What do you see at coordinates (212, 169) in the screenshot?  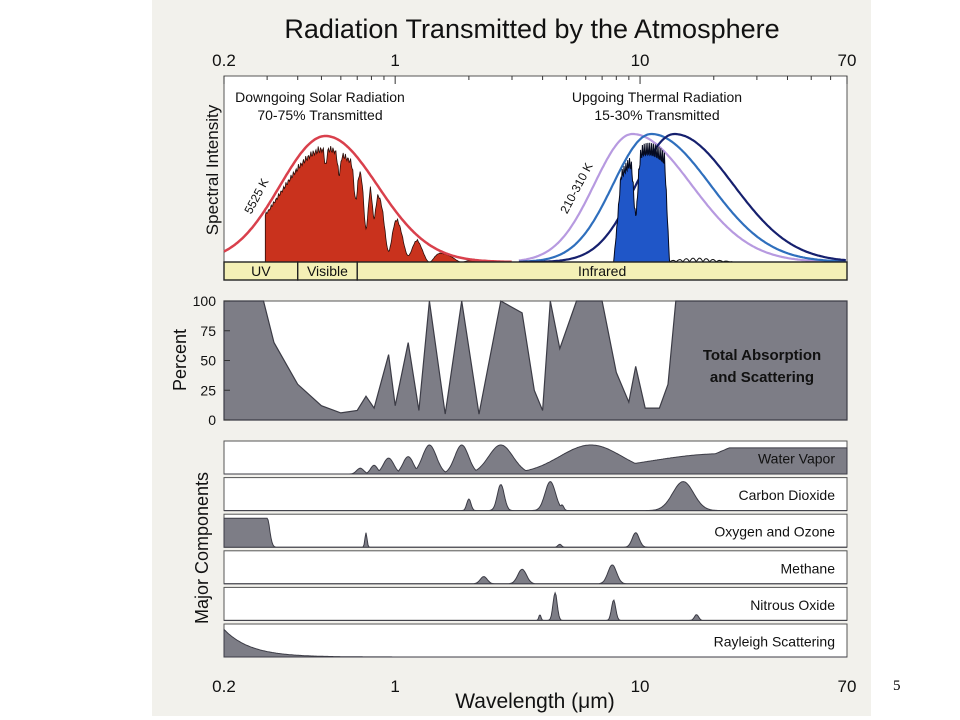 I see `spectral-y-label: Spectral Intensity` at bounding box center [212, 169].